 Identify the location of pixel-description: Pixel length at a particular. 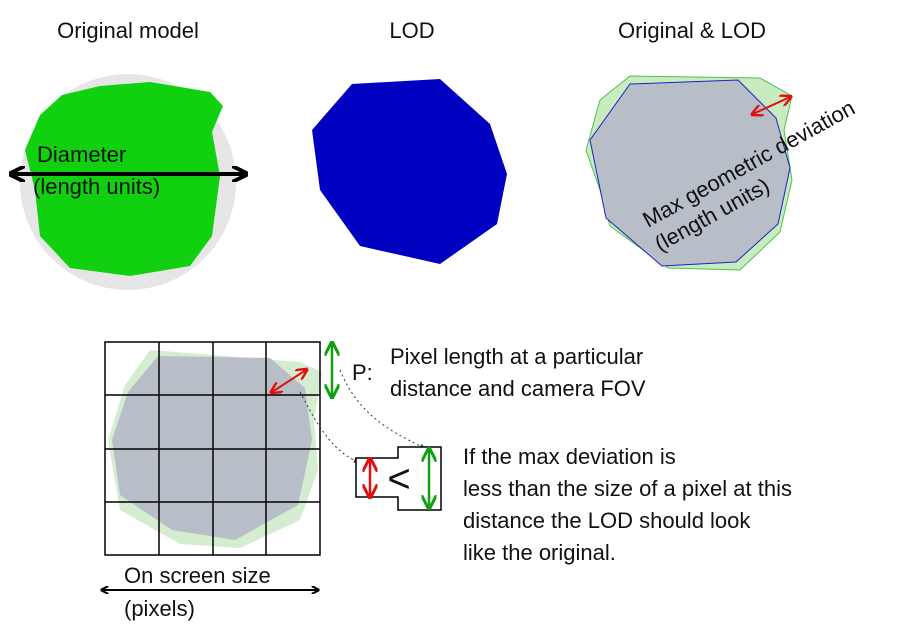
(516, 356).